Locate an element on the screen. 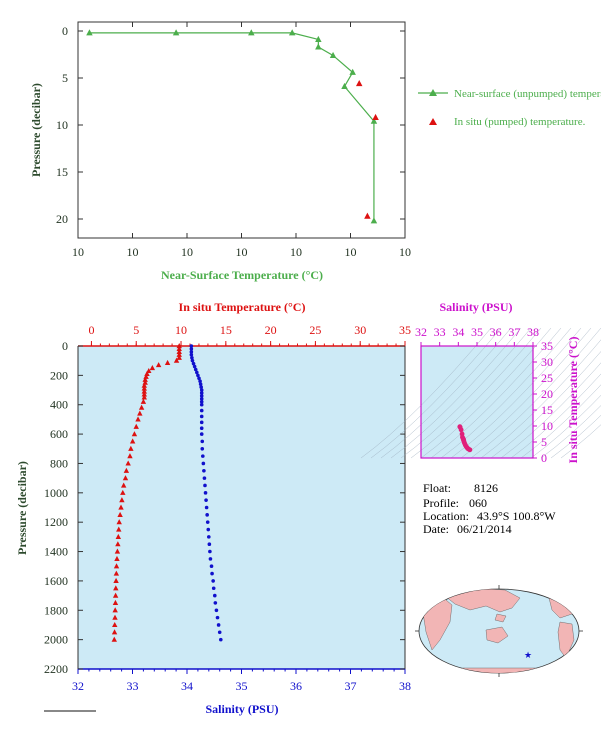 Image resolution: width=601 pixels, height=732 pixels. legend-near-surface-marker is located at coordinates (433, 92).